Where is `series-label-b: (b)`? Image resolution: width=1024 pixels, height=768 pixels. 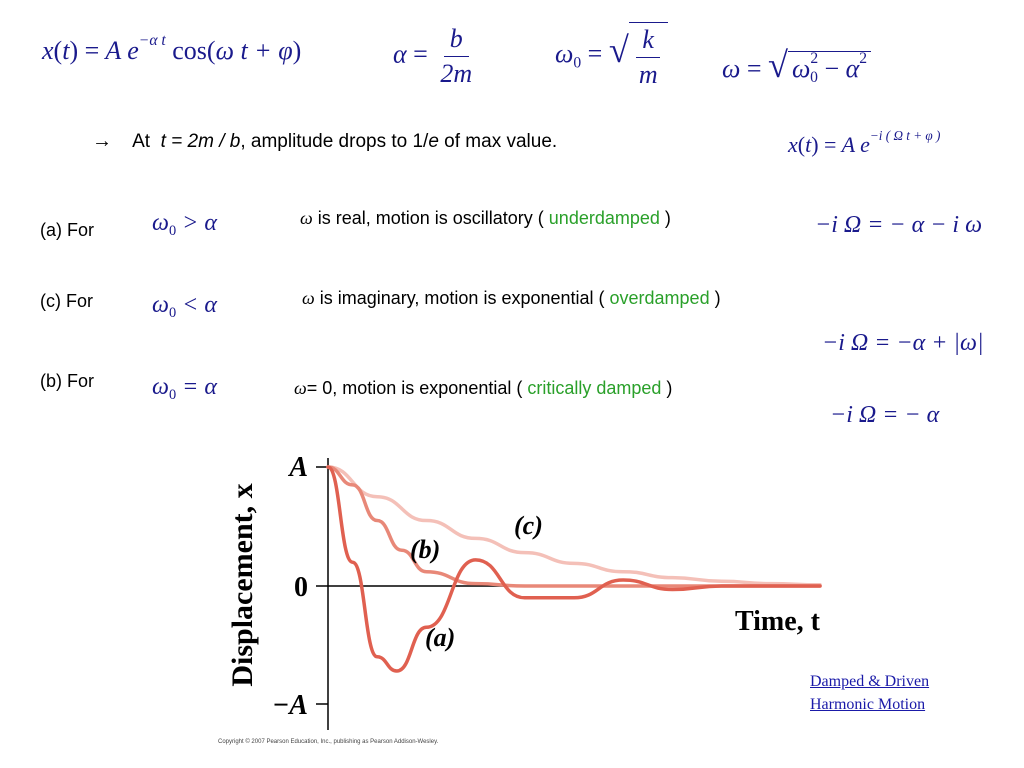 series-label-b: (b) is located at coordinates (425, 549).